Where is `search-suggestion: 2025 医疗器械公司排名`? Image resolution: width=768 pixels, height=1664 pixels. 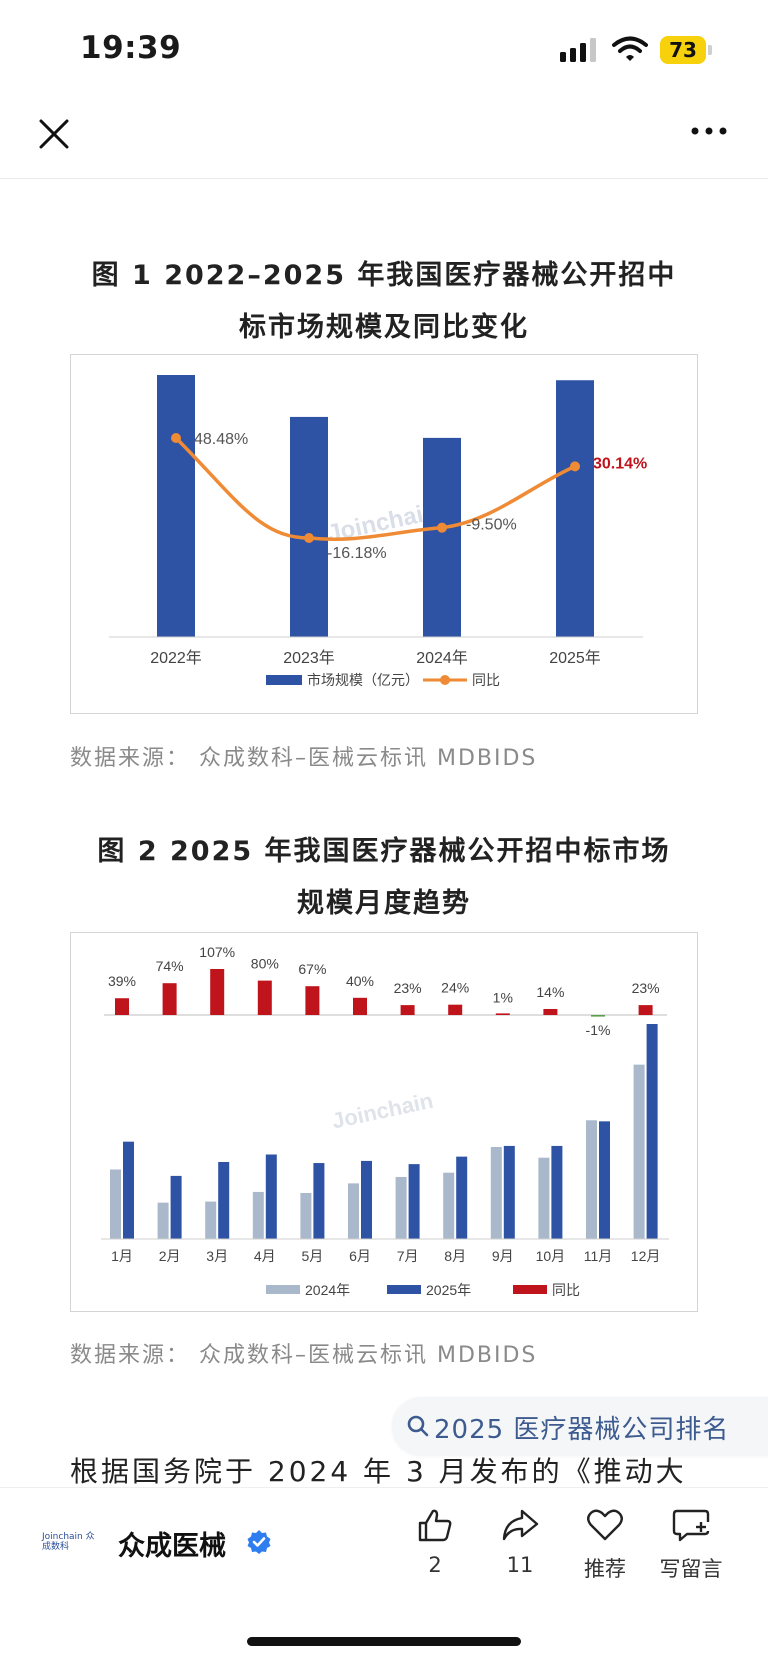
search-suggestion: 2025 医疗器械公司排名 is located at coordinates (580, 1426).